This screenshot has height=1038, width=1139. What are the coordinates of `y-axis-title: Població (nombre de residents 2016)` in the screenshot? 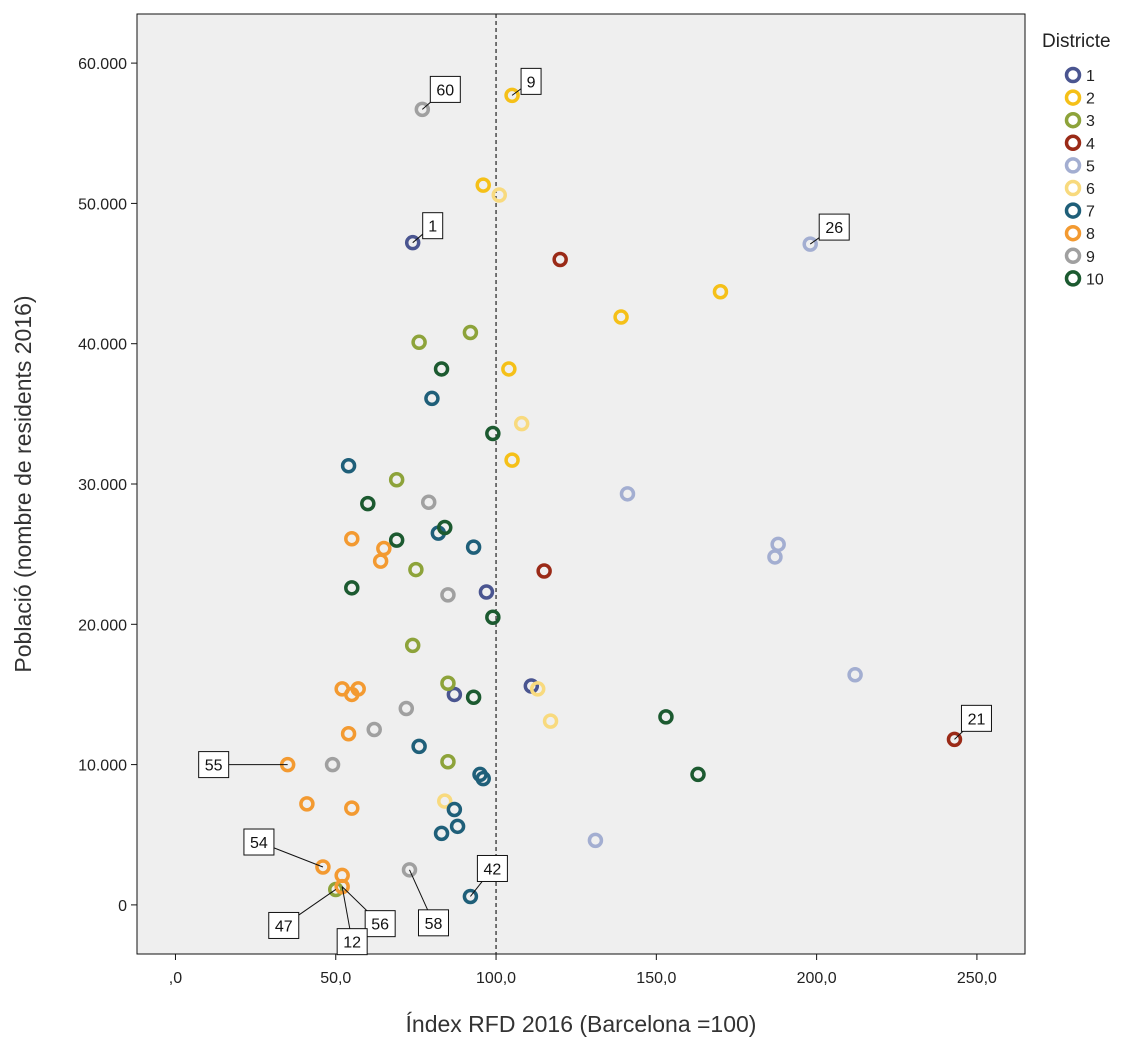 It's located at (23, 483).